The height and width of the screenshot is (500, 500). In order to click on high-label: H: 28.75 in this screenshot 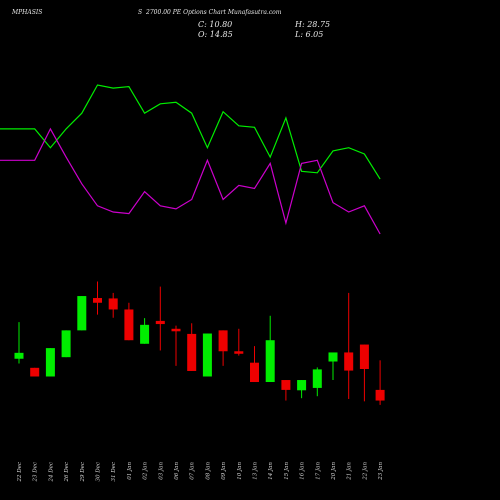, I will do `click(312, 24)`.